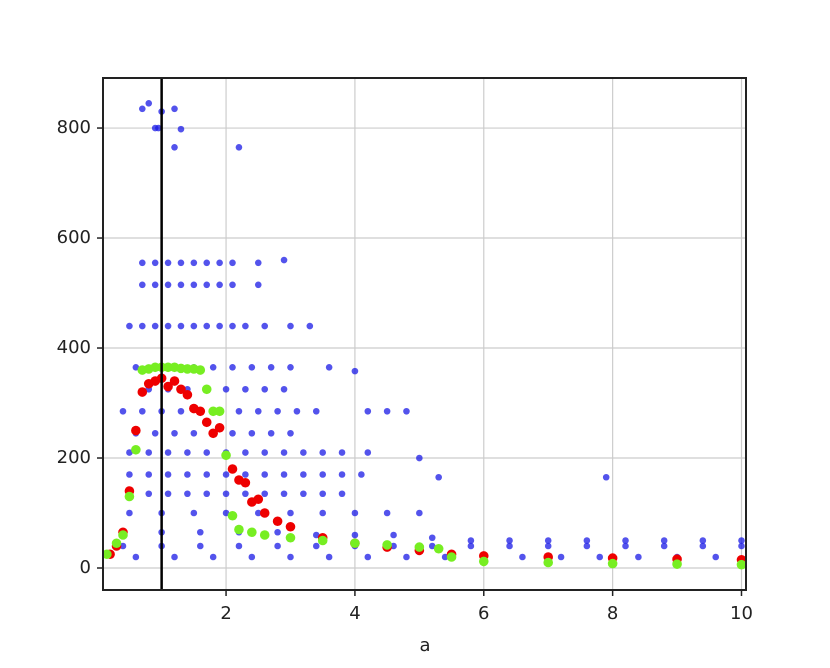 This screenshot has height=668, width=830. I want to click on x-tick-label: 4, so click(354, 613).